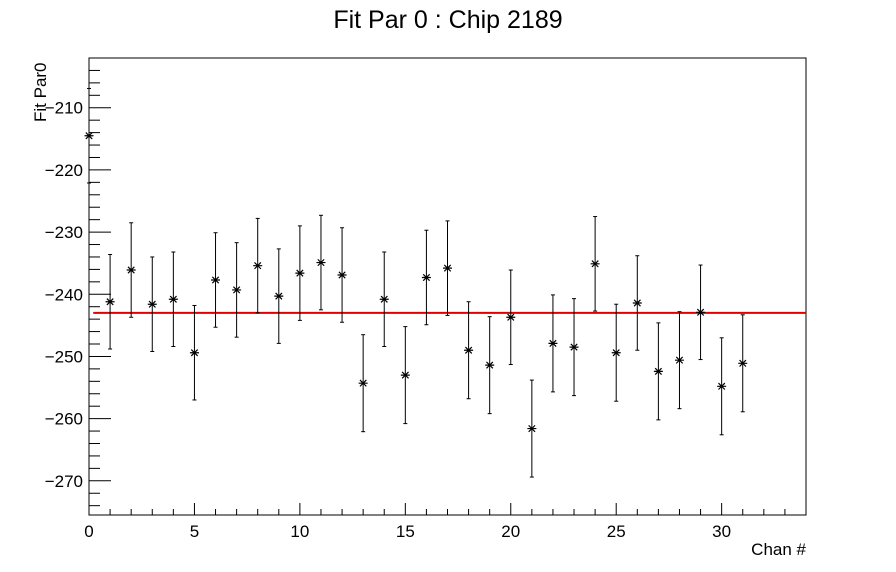 This screenshot has width=896, height=572. I want to click on x-tick-label: 5, so click(194, 531).